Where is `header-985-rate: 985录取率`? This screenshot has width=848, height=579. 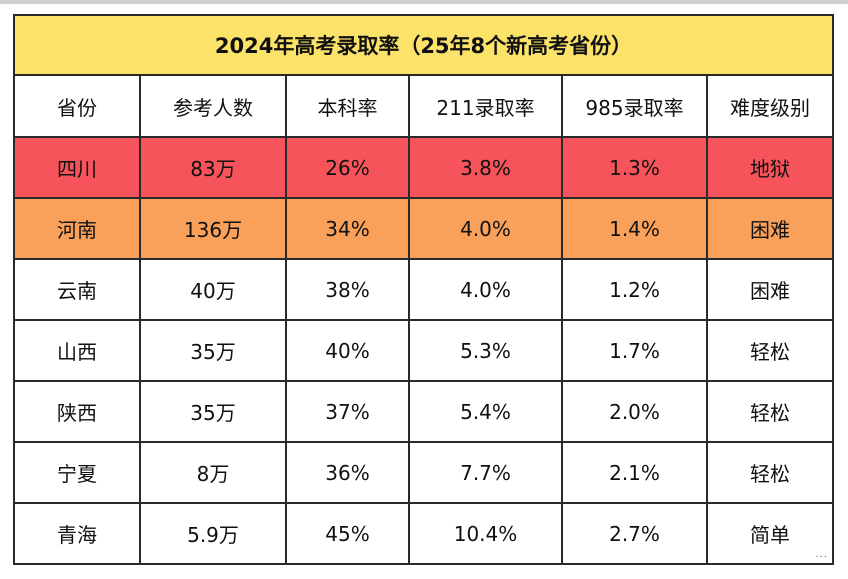 header-985-rate: 985录取率 is located at coordinates (634, 106).